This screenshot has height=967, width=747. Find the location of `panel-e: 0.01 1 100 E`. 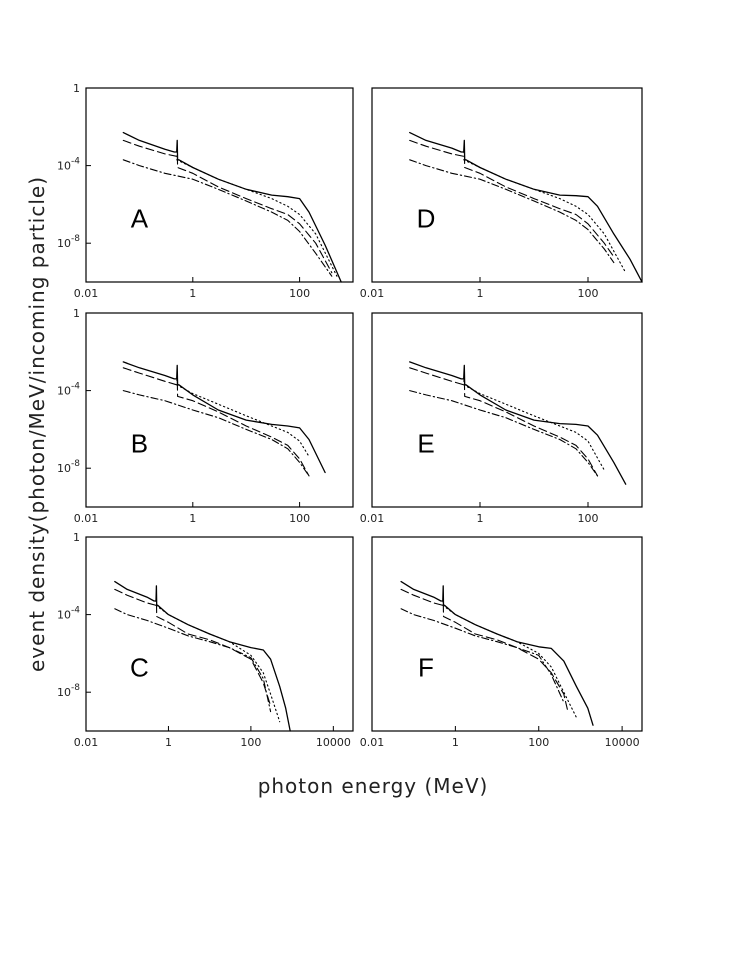

panel-e: 0.01 1 100 E is located at coordinates (501, 418).